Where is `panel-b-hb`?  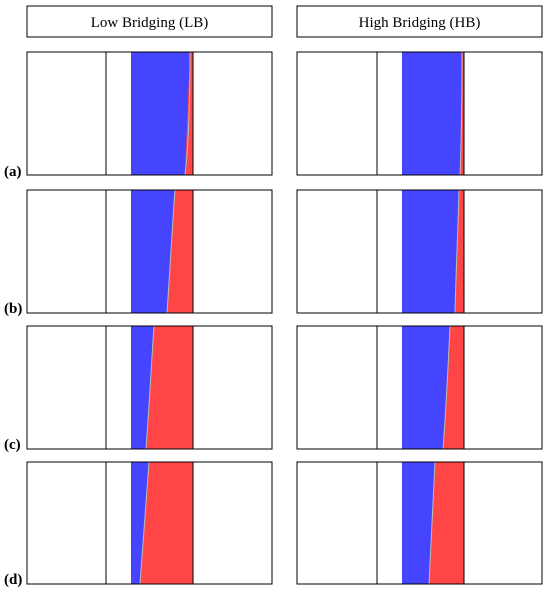
panel-b-hb is located at coordinates (419, 251).